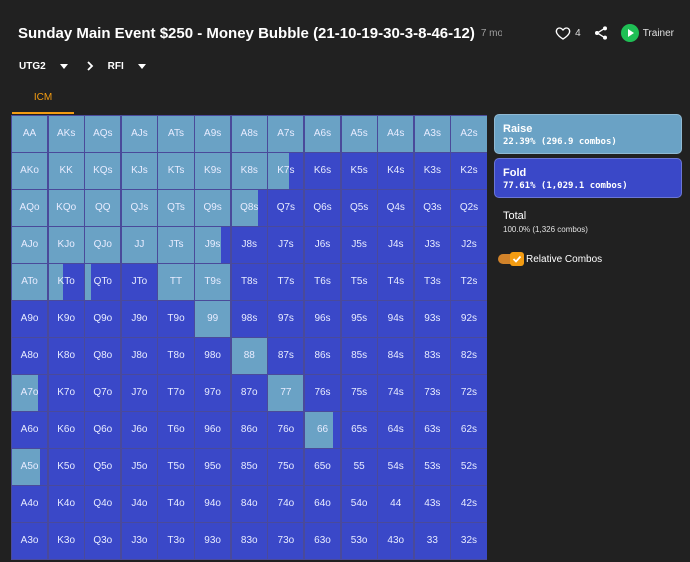  I want to click on hand-cell: KJs, so click(139, 171).